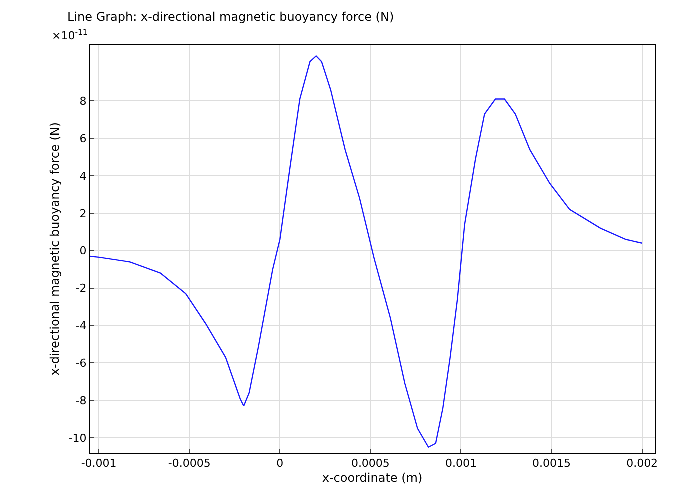 The image size is (675, 495). I want to click on y-axis-title: x-directional magnetic buoyancy force (N), so click(55, 249).